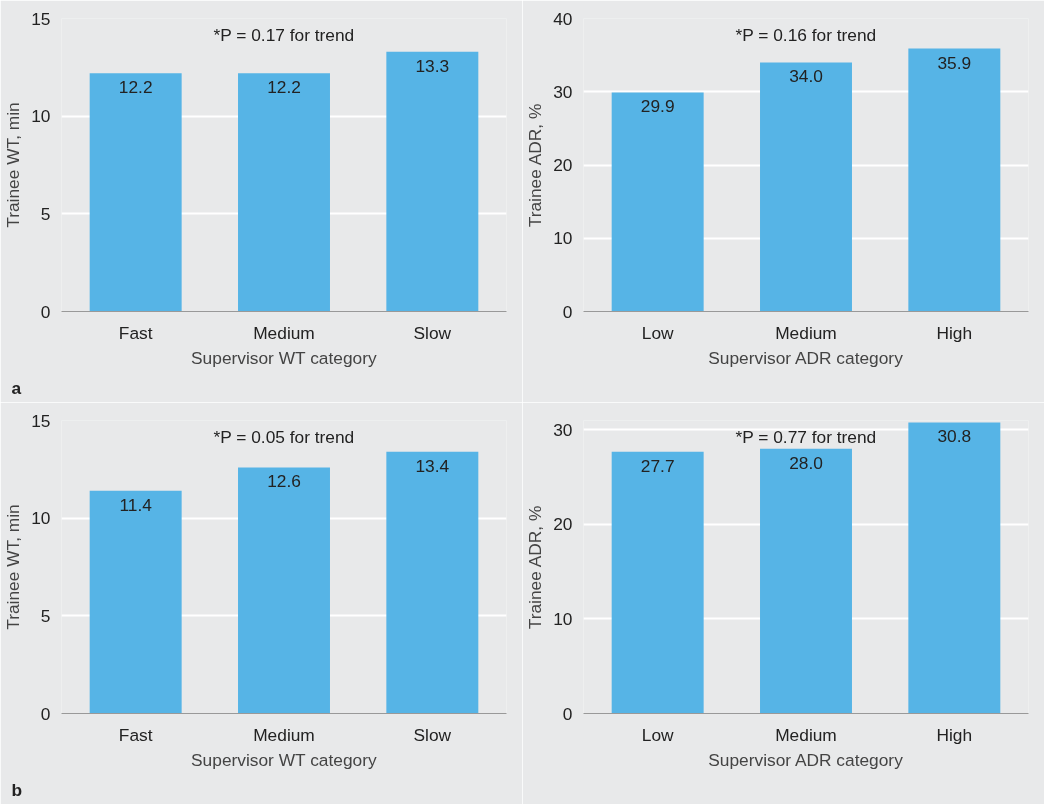 This screenshot has height=810, width=1052. Describe the element at coordinates (806, 34) in the screenshot. I see `annotation: *P = 0.16 for trend` at that location.